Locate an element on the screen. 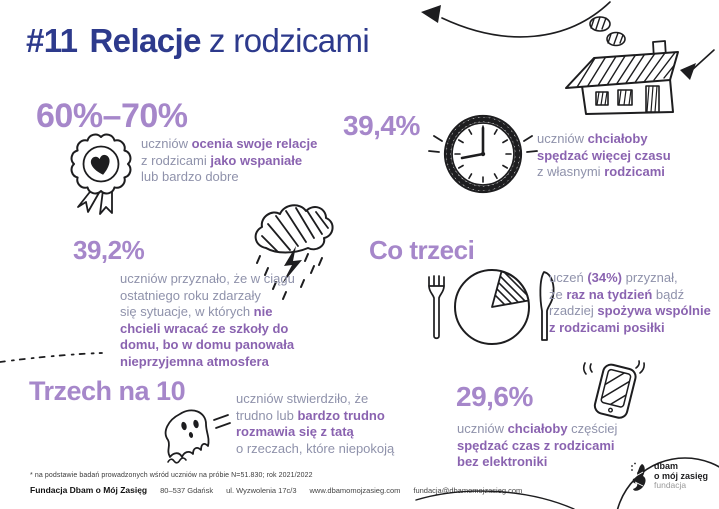 The height and width of the screenshot is (509, 719). dashed-line-decoration is located at coordinates (51, 357).